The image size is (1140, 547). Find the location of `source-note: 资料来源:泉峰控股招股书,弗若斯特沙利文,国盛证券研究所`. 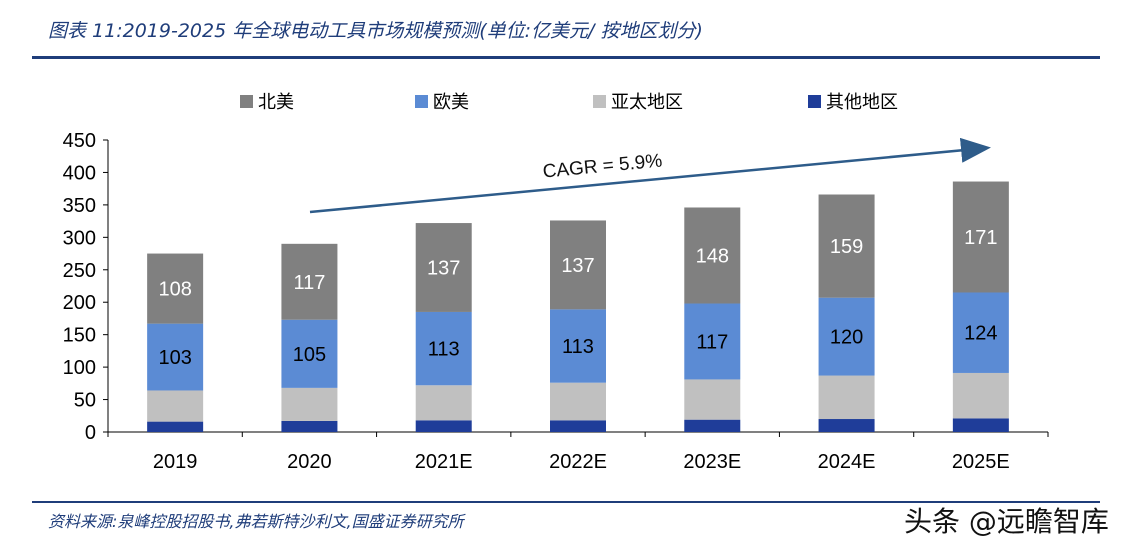

source-note: 资料来源:泉峰控股招股书,弗若斯特沙利文,国盛证券研究所 is located at coordinates (256, 521).